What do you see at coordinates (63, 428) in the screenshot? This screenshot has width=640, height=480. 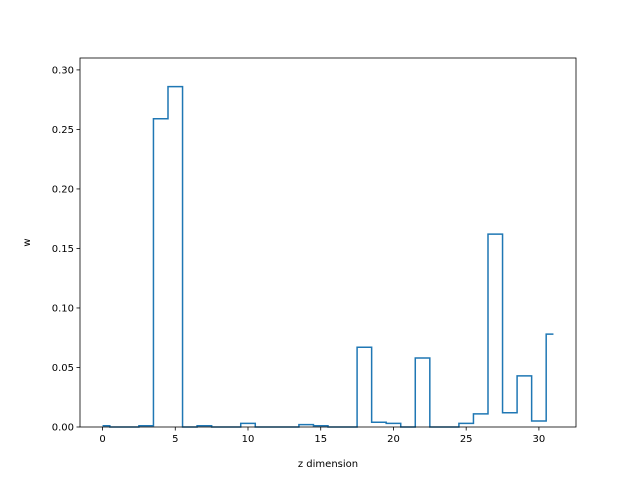 I see `y-tick-label: 0.00` at bounding box center [63, 428].